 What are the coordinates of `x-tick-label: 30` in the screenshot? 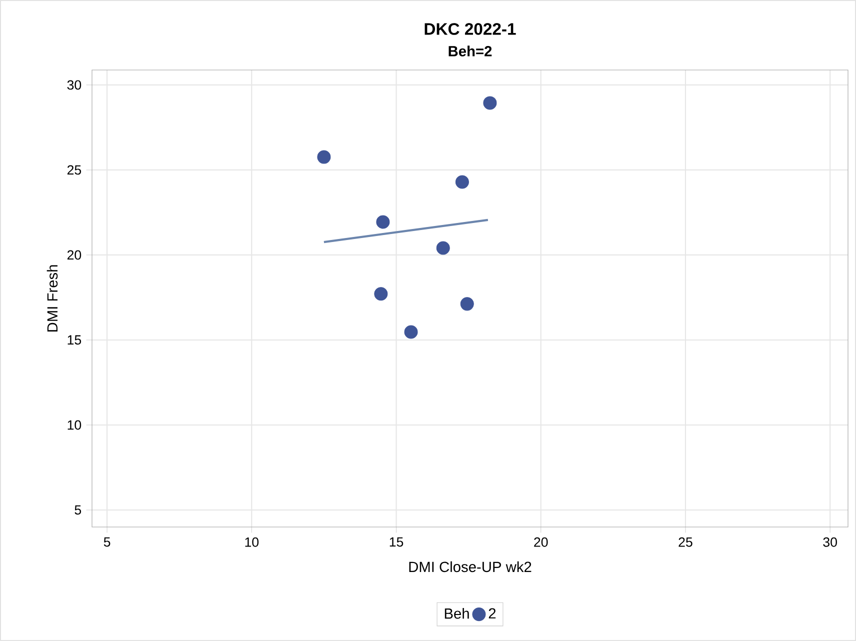 It's located at (830, 542).